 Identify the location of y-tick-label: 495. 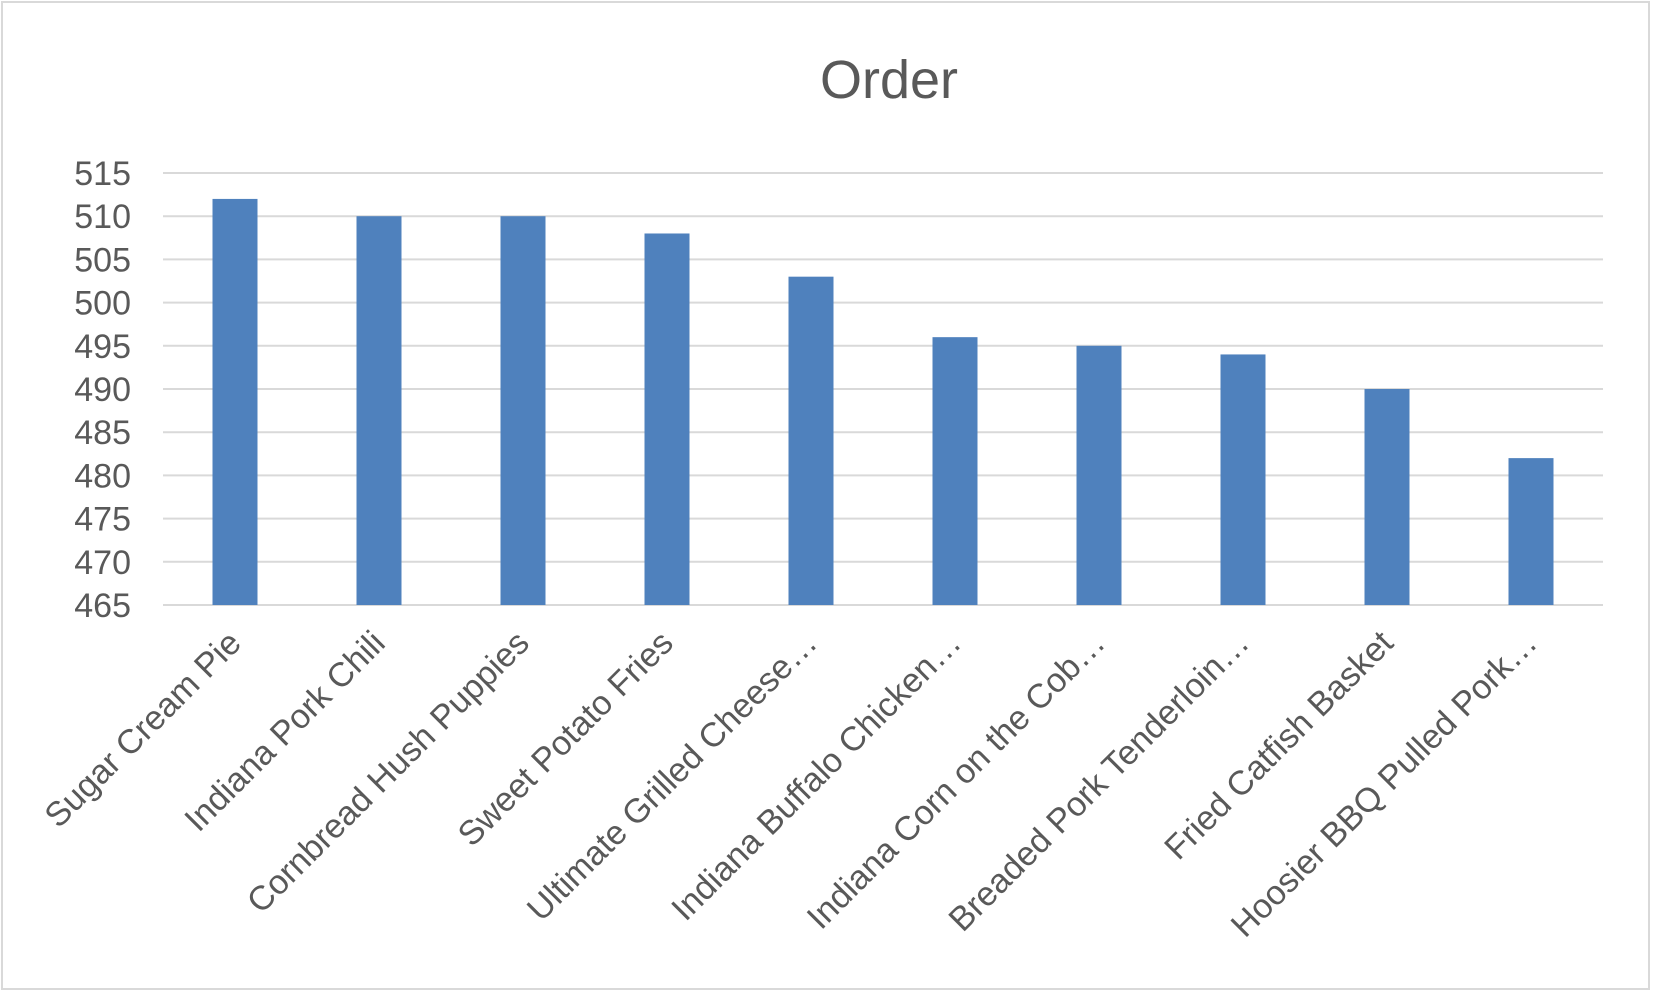
(102, 347).